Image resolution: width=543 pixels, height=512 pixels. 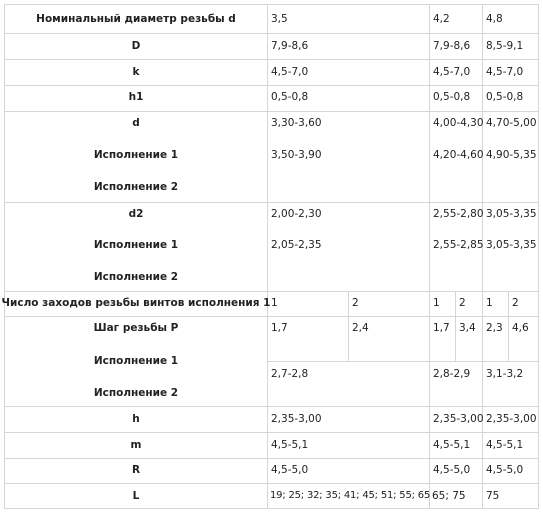 What do you see at coordinates (296, 245) in the screenshot?
I see `cell-value: 2,05-2,35` at bounding box center [296, 245].